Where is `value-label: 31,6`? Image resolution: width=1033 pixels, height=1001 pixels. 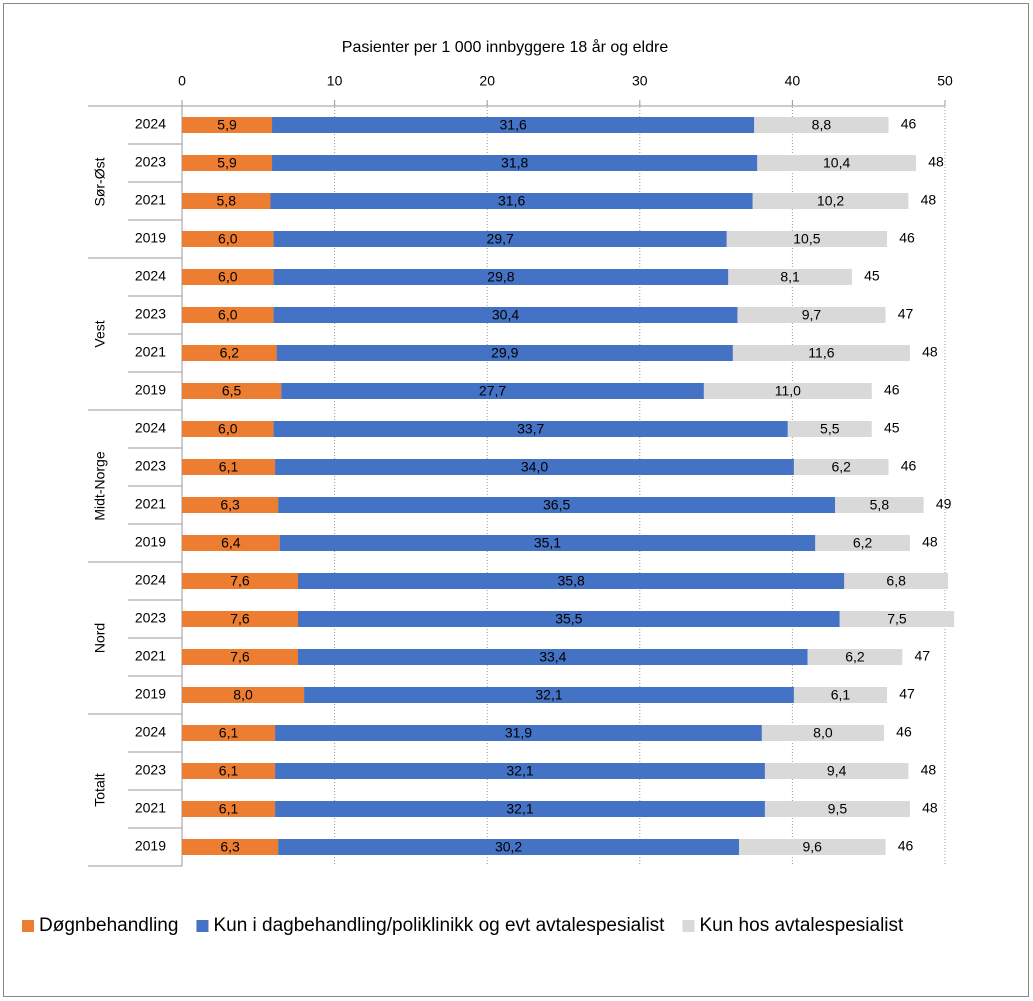 value-label: 31,6 is located at coordinates (513, 125).